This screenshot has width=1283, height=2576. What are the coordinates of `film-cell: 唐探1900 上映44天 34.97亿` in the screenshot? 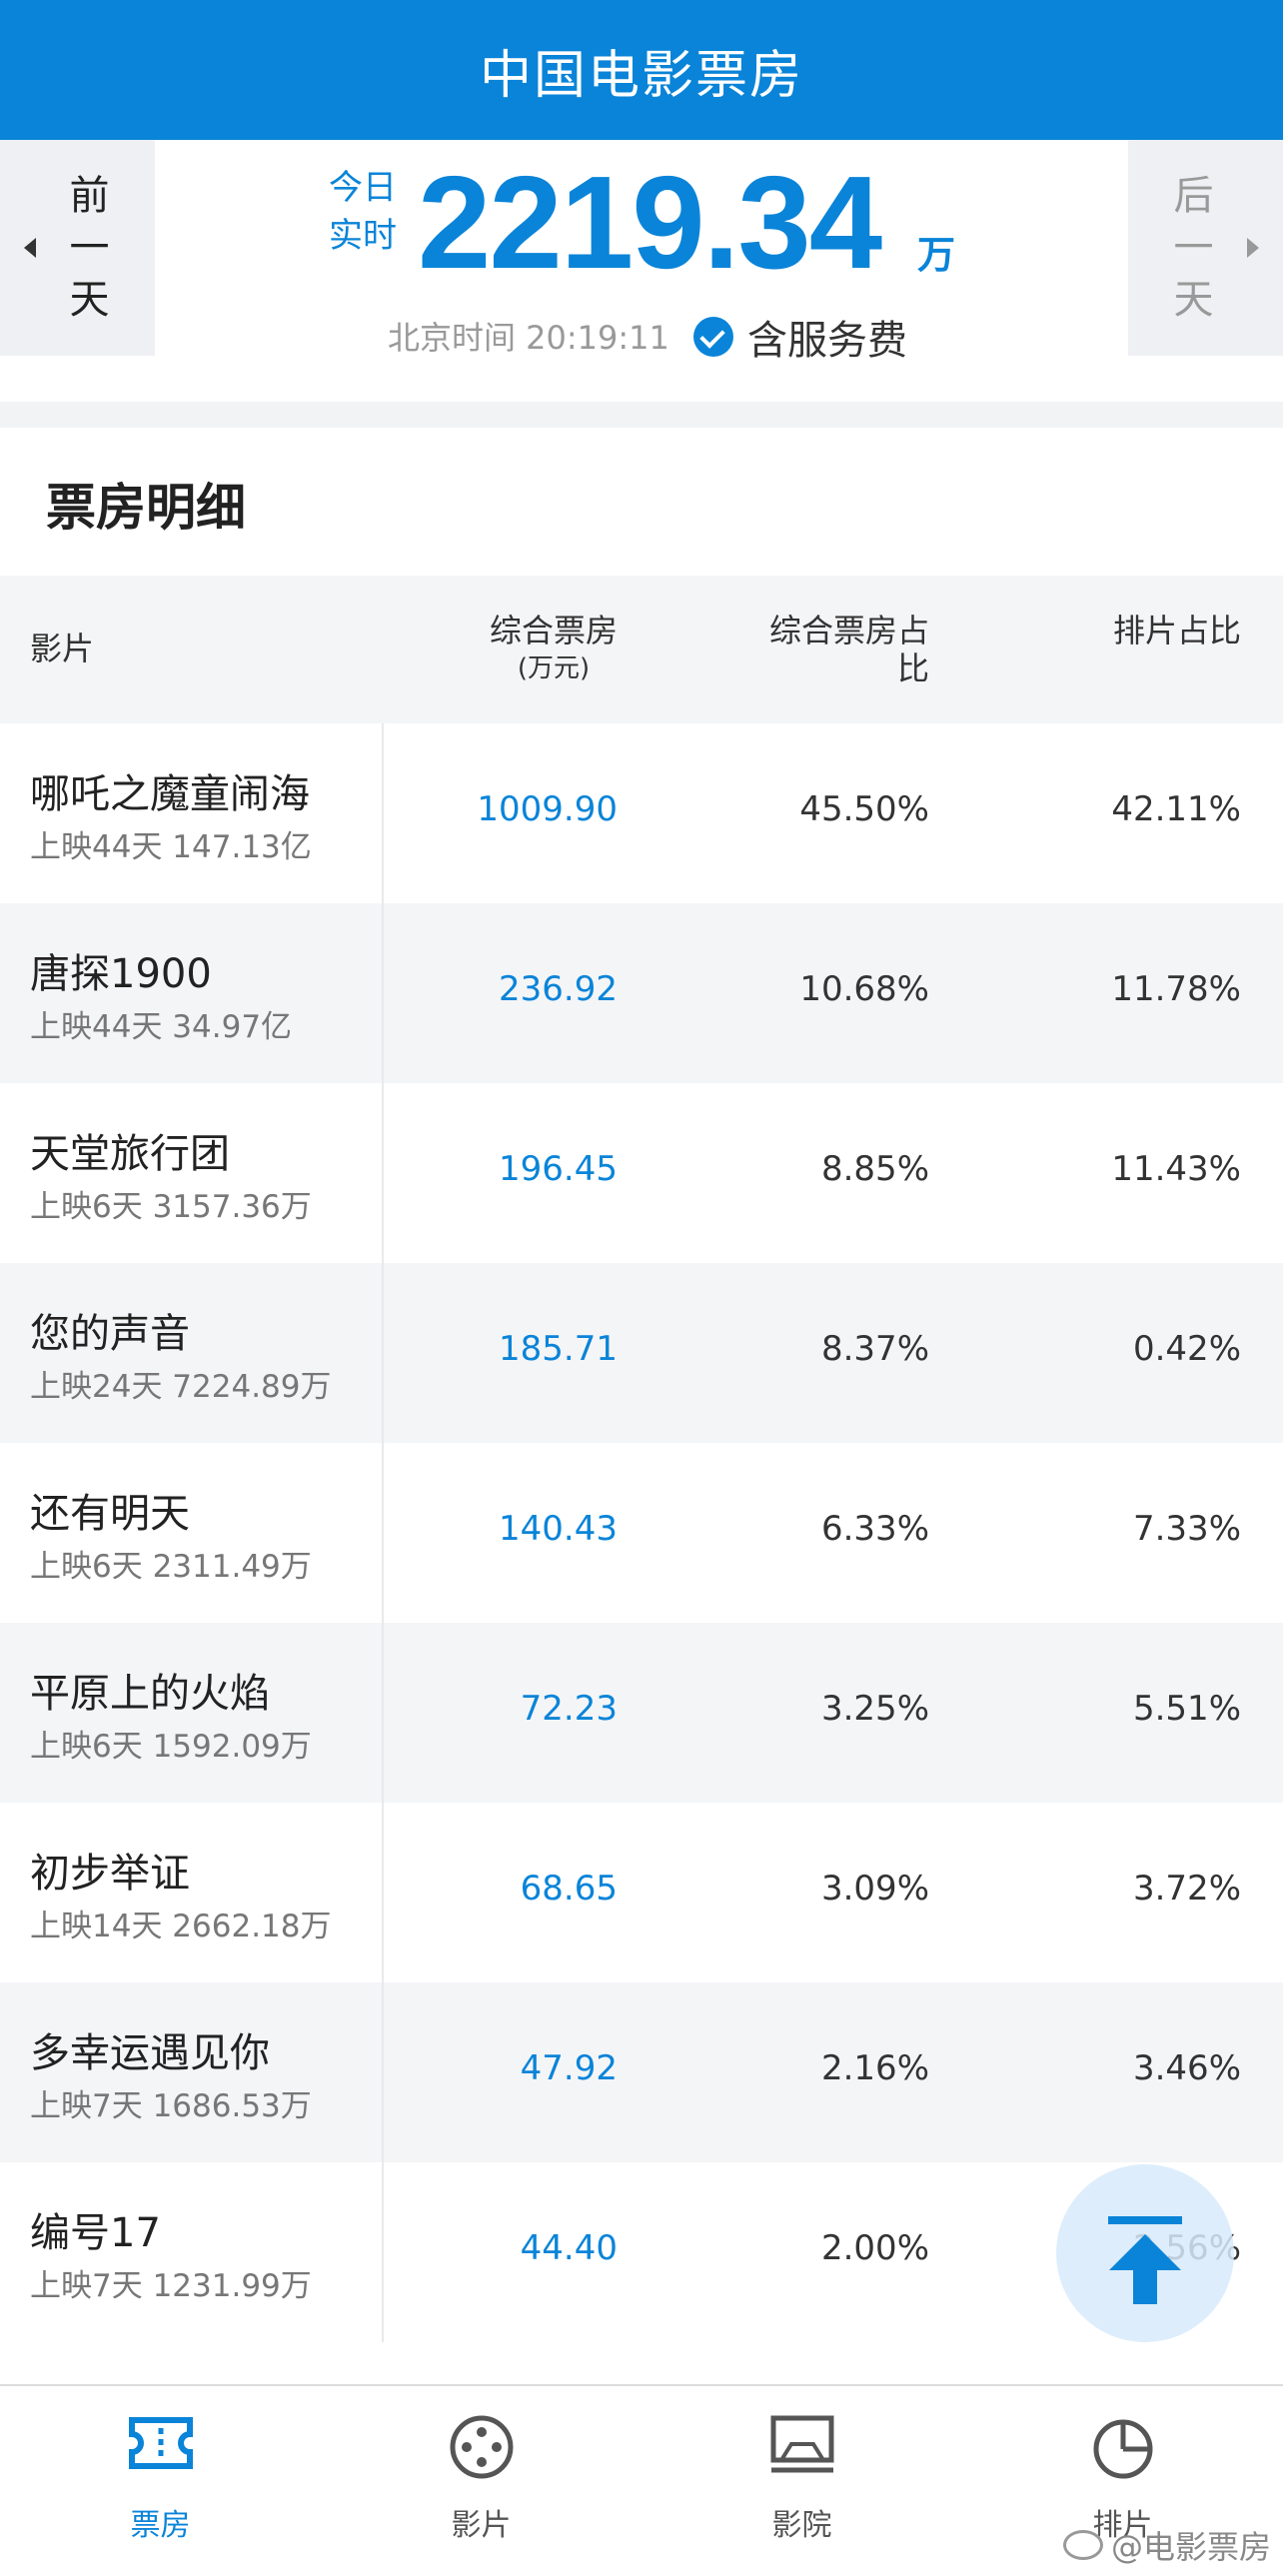 It's located at (192, 993).